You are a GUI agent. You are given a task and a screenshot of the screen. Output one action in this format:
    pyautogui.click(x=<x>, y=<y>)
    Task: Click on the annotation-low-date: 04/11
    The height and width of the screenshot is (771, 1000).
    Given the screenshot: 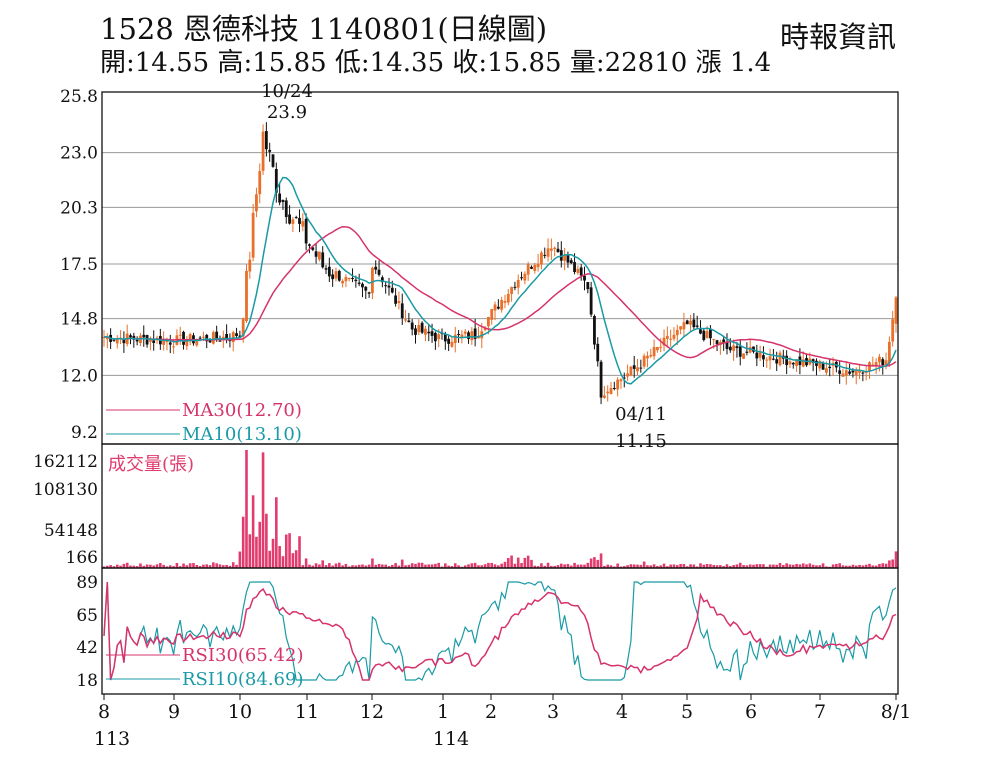 What is the action you would take?
    pyautogui.click(x=641, y=414)
    